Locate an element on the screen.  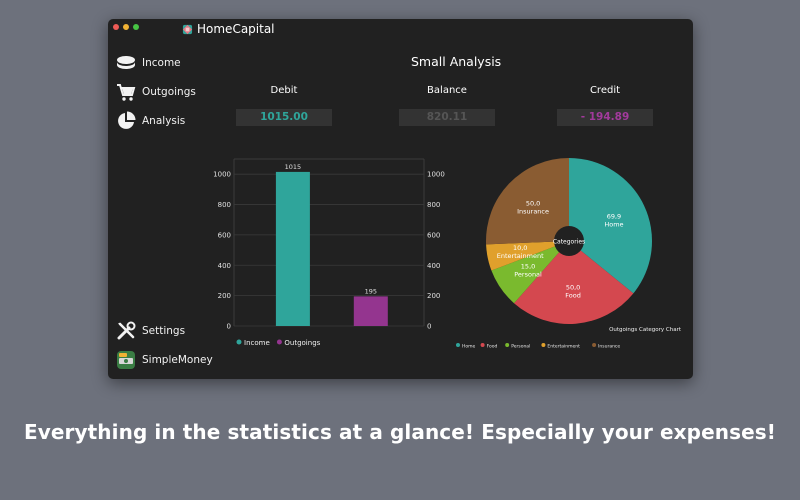
pie-slice-insurance is located at coordinates (527, 201).